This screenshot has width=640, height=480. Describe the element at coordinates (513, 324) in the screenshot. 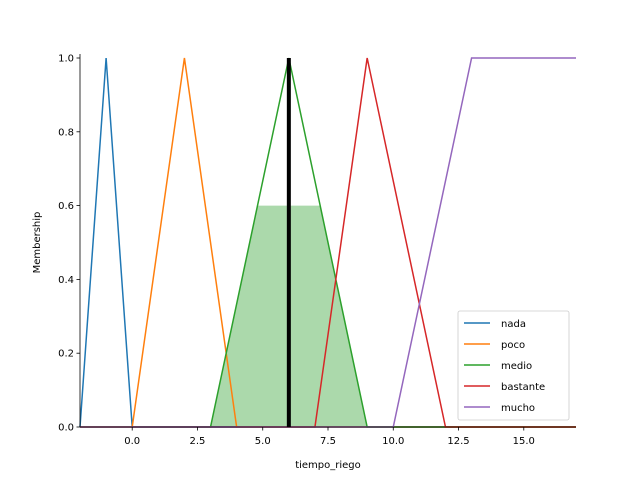

I see `legend-label-nada: nada` at that location.